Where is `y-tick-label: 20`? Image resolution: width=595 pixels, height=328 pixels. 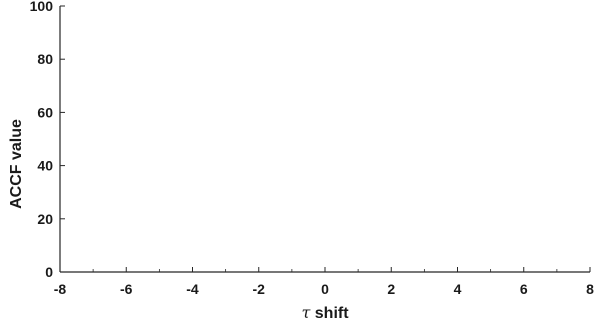 y-tick-label: 20 is located at coordinates (45, 219).